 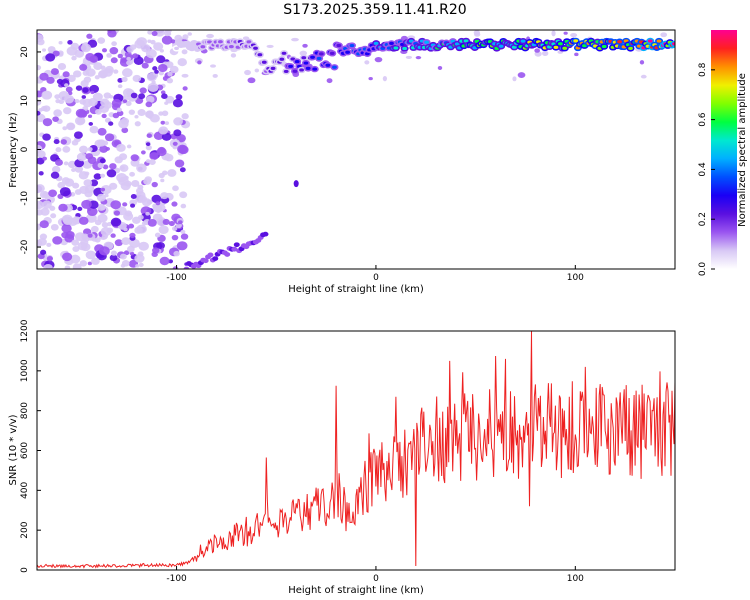 What do you see at coordinates (25, 101) in the screenshot?
I see `y-tick-label: 10` at bounding box center [25, 101].